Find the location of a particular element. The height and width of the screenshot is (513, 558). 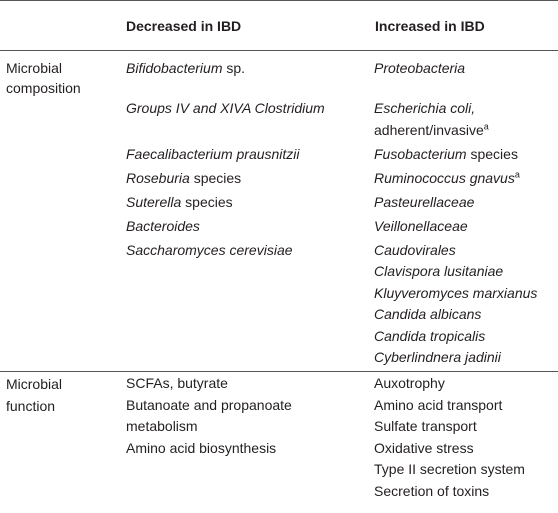

text-segment: Amino acid transport is located at coordinates (438, 404).